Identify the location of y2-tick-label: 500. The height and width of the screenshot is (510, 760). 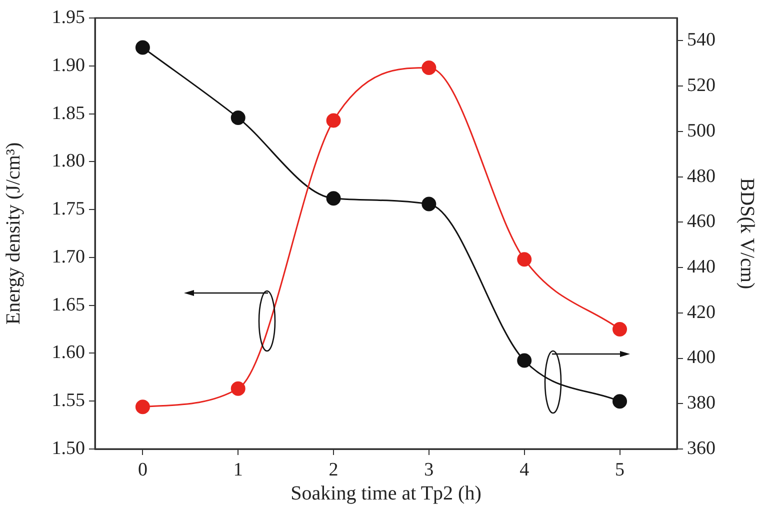
(701, 131).